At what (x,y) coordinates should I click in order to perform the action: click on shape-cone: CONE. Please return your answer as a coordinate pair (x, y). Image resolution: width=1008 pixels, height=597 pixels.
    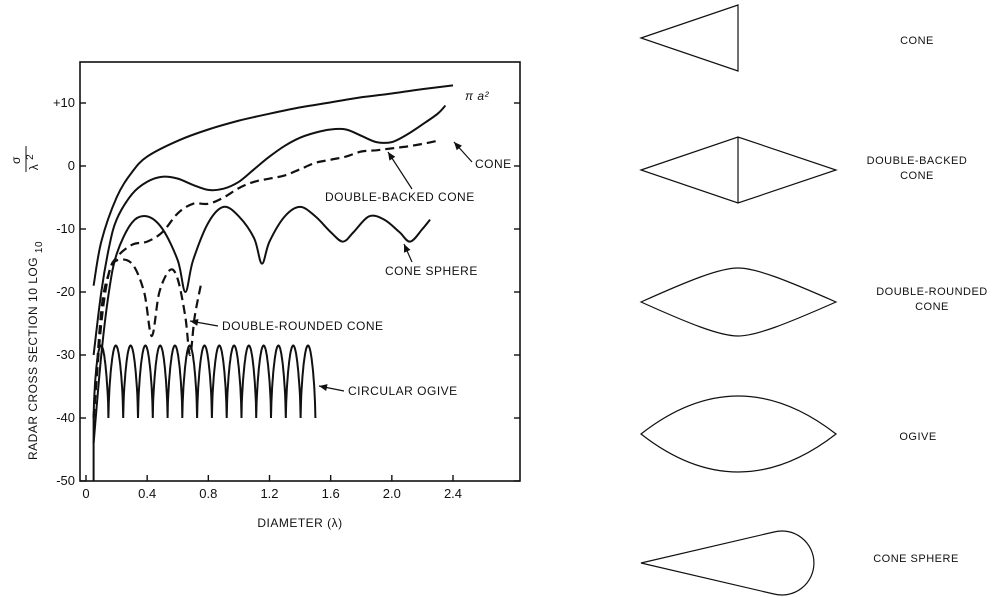
    Looking at the image, I should click on (786, 38).